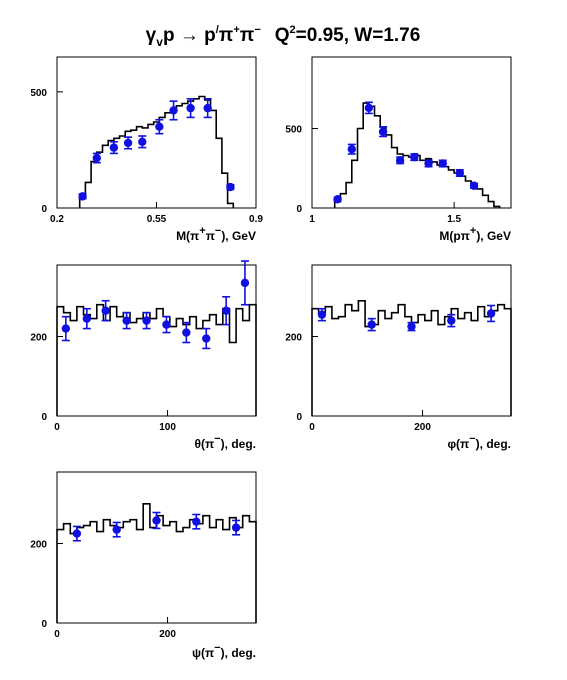 The image size is (567, 680). What do you see at coordinates (479, 442) in the screenshot?
I see `x-axis-label: φ(π−), deg.` at bounding box center [479, 442].